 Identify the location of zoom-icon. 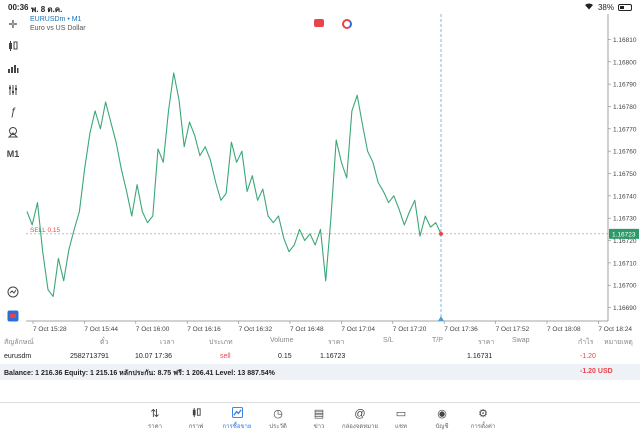
(13, 292).